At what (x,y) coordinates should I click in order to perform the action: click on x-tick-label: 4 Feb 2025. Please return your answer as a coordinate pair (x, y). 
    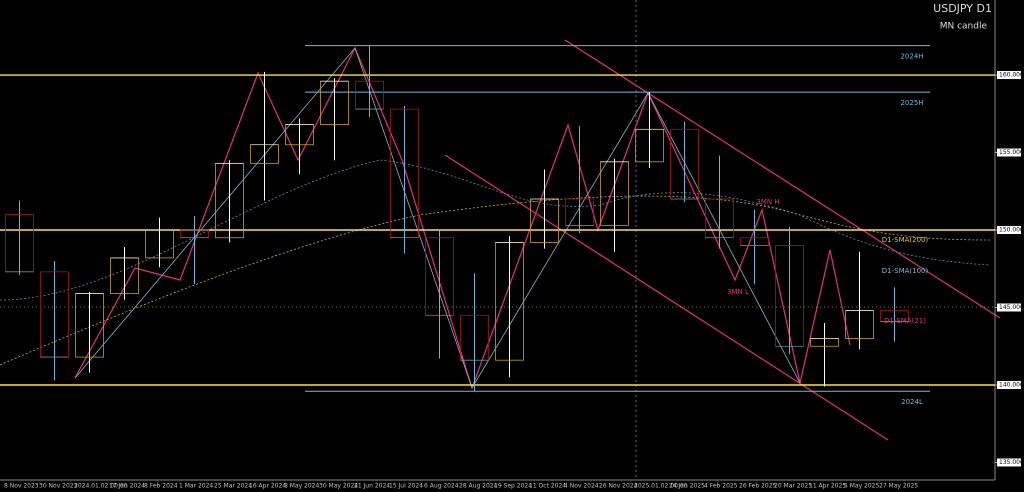
    Looking at the image, I should click on (721, 486).